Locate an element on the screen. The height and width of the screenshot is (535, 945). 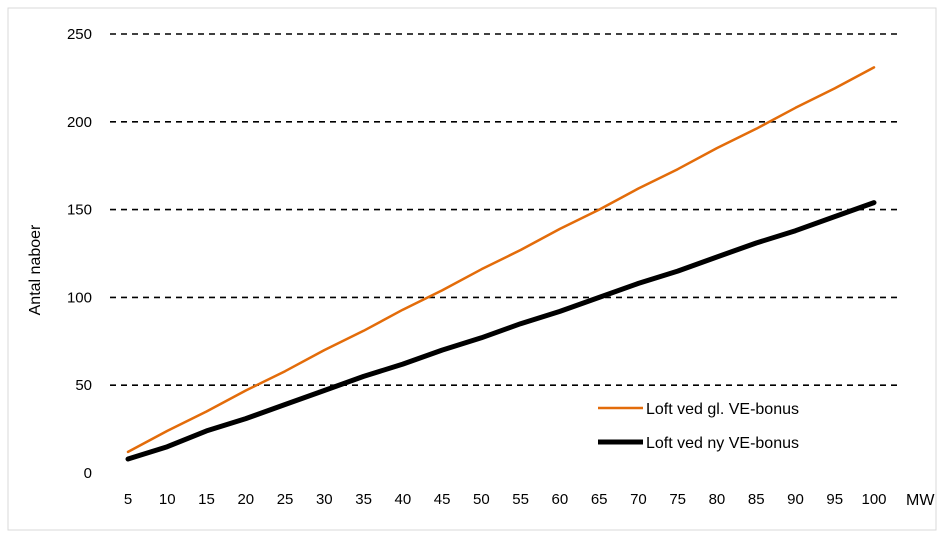
x-tick-label: 85 is located at coordinates (756, 499).